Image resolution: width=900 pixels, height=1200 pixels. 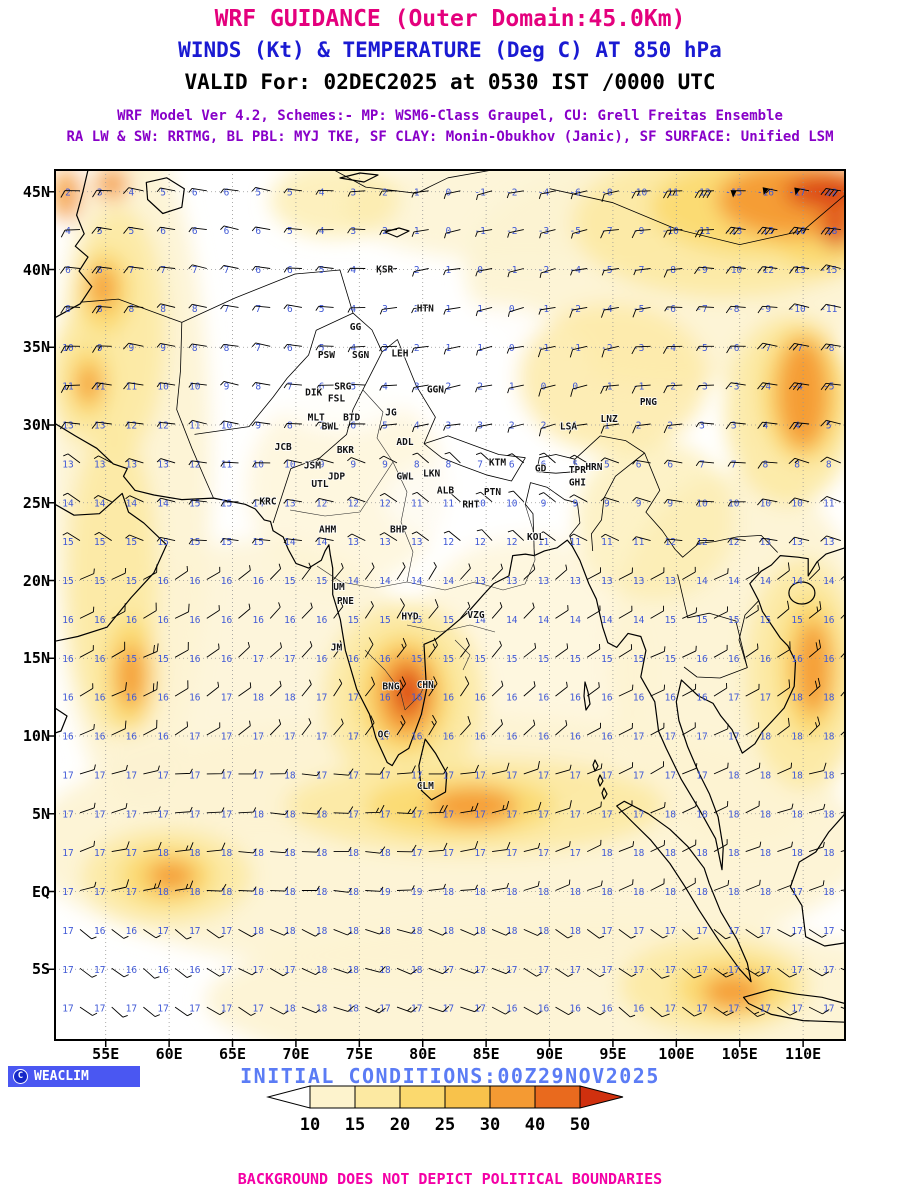 I want to click on temperature-value: 8, so click(x=797, y=464).